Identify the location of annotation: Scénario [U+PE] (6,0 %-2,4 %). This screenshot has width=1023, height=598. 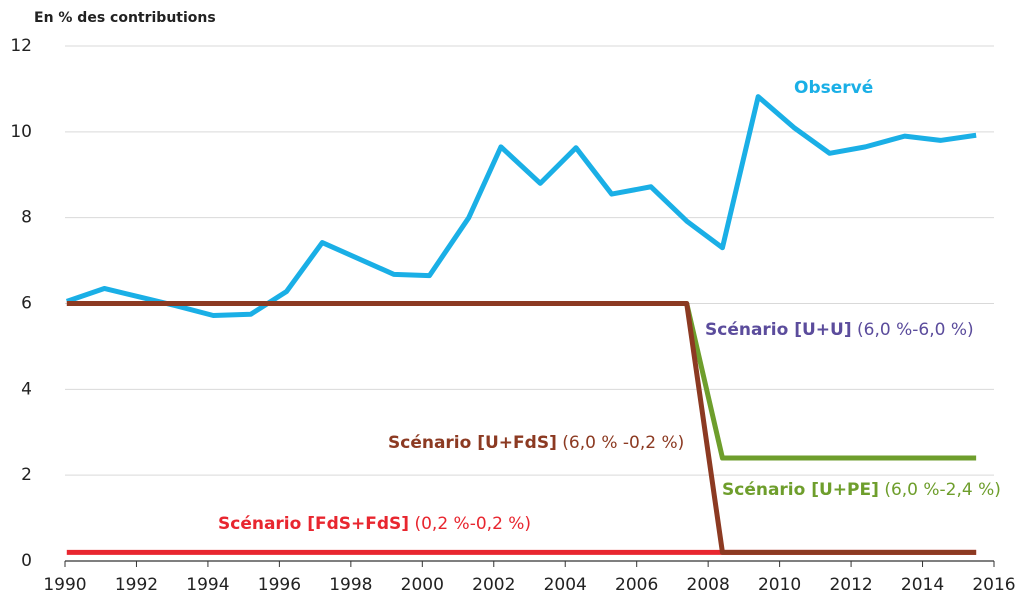
(861, 490).